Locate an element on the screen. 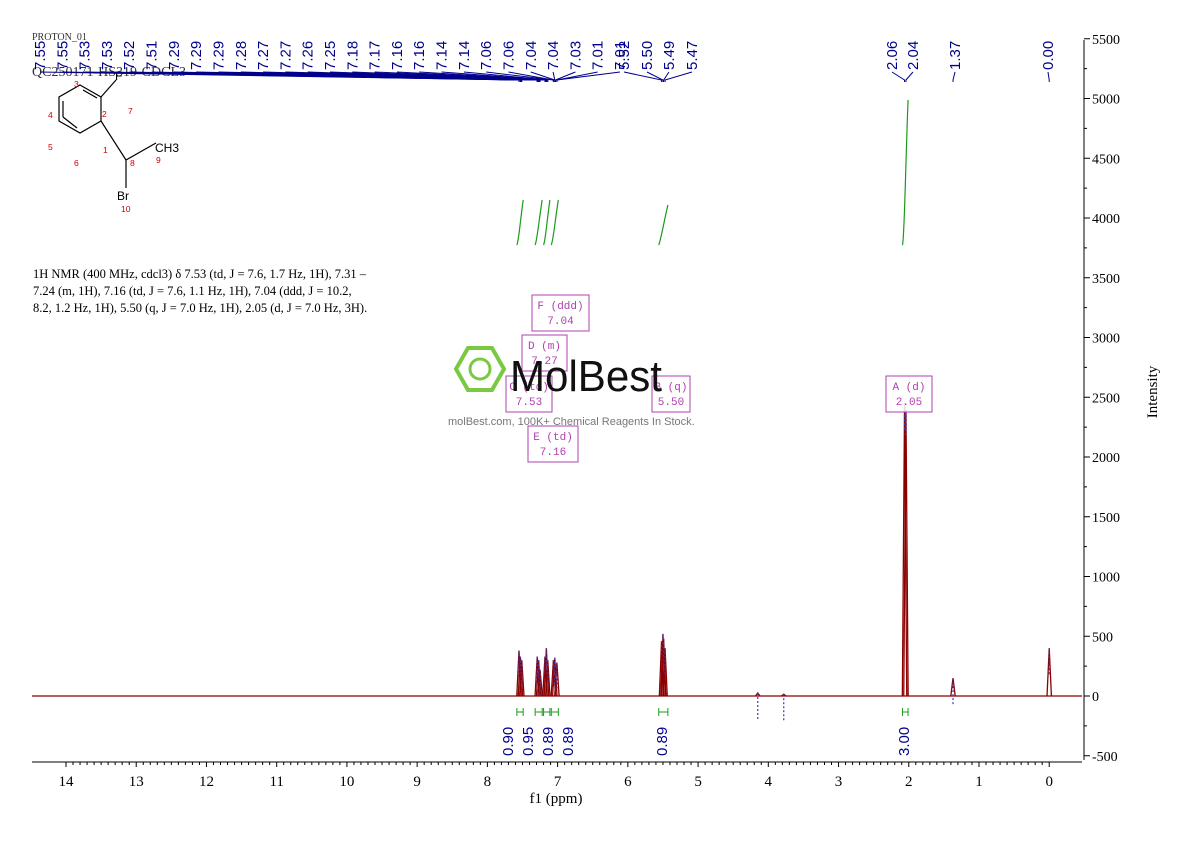 This screenshot has width=1190, height=841. x-tick-label: 8 is located at coordinates (488, 782).